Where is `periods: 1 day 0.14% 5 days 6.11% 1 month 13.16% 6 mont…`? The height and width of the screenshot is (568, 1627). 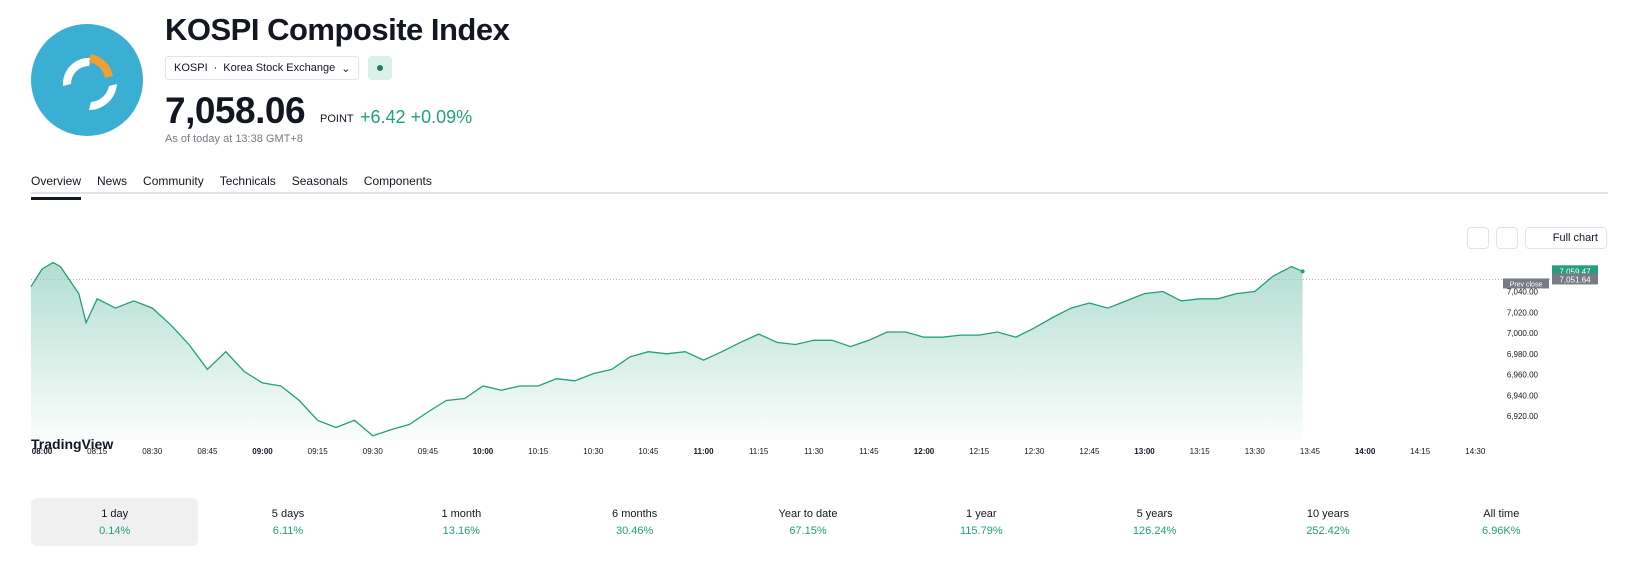
periods: 1 day 0.14% 5 days 6.11% 1 month 13.16% 6 mont… is located at coordinates (811, 522).